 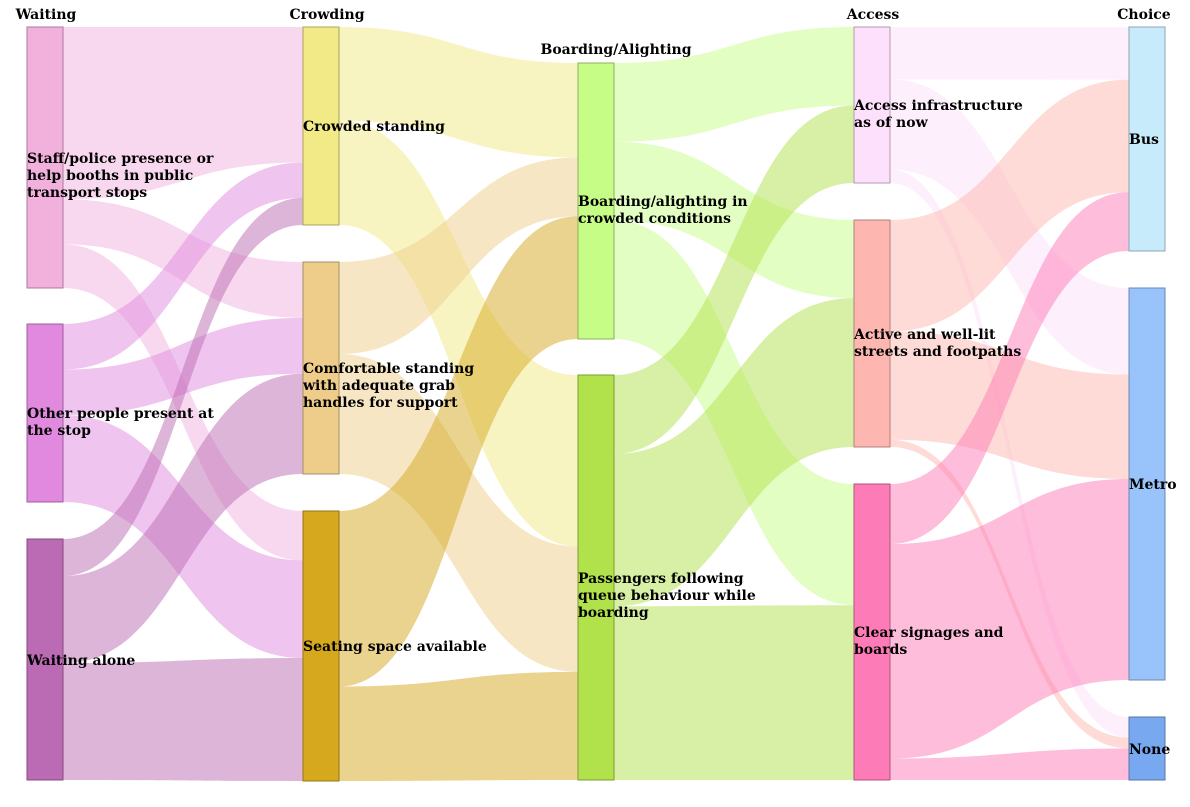 I want to click on link-waiting-others-to-crowd-standing, so click(x=183, y=266).